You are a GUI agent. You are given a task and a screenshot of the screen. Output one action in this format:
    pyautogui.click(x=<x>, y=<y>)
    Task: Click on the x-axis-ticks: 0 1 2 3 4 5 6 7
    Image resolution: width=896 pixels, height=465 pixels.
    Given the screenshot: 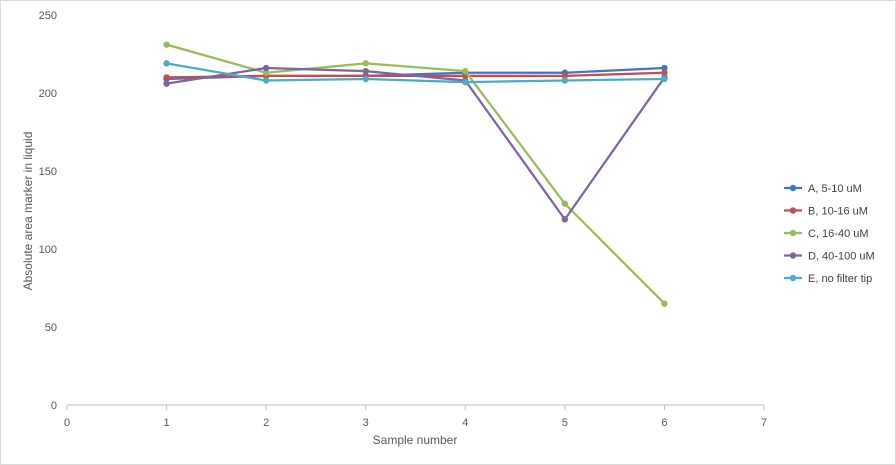 What is the action you would take?
    pyautogui.click(x=415, y=417)
    